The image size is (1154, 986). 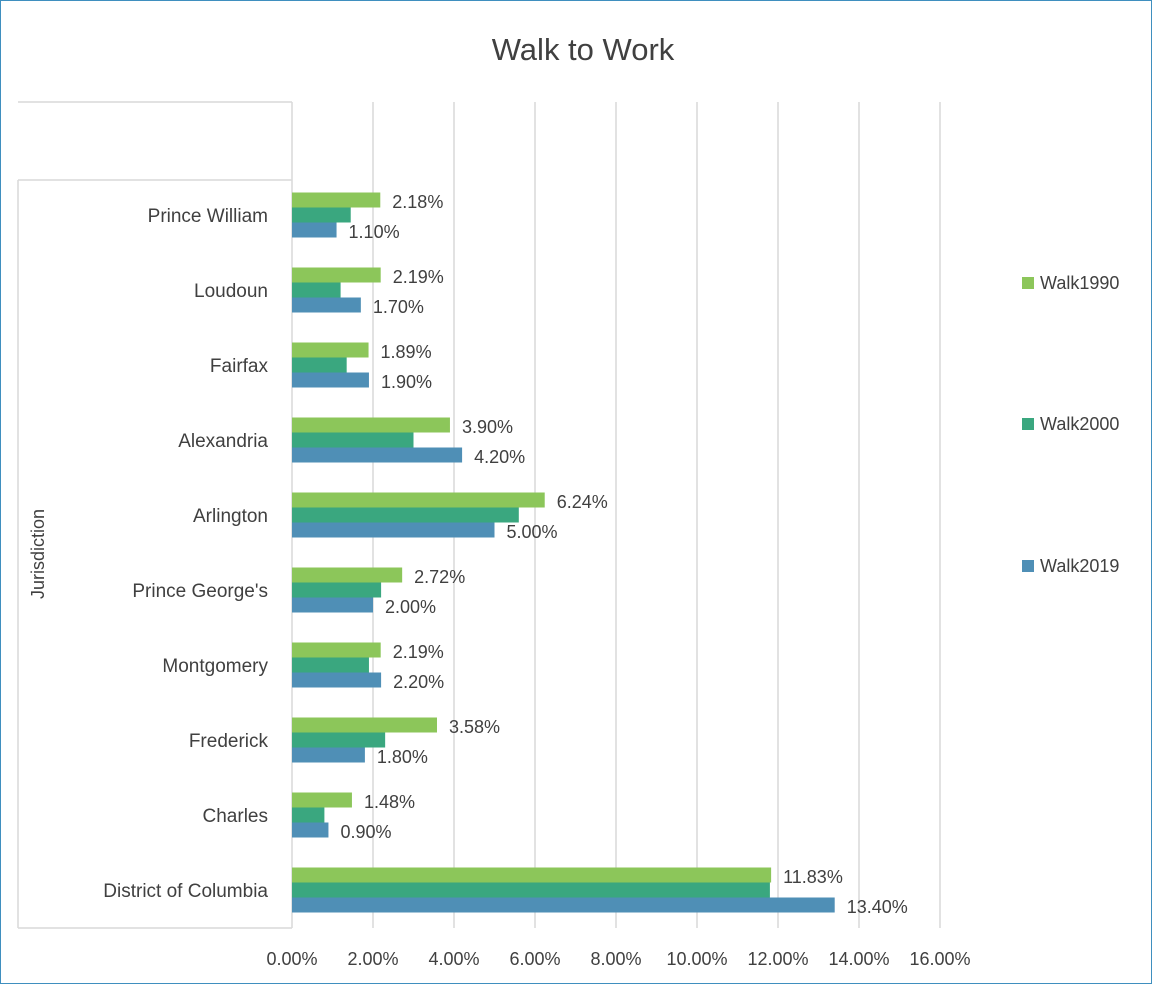 I want to click on data-label-walk2019: 4.20%, so click(x=499, y=457).